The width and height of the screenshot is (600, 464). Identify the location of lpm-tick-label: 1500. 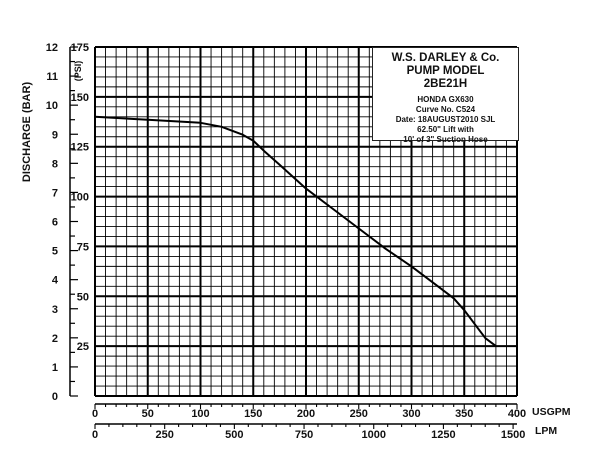
(513, 435).